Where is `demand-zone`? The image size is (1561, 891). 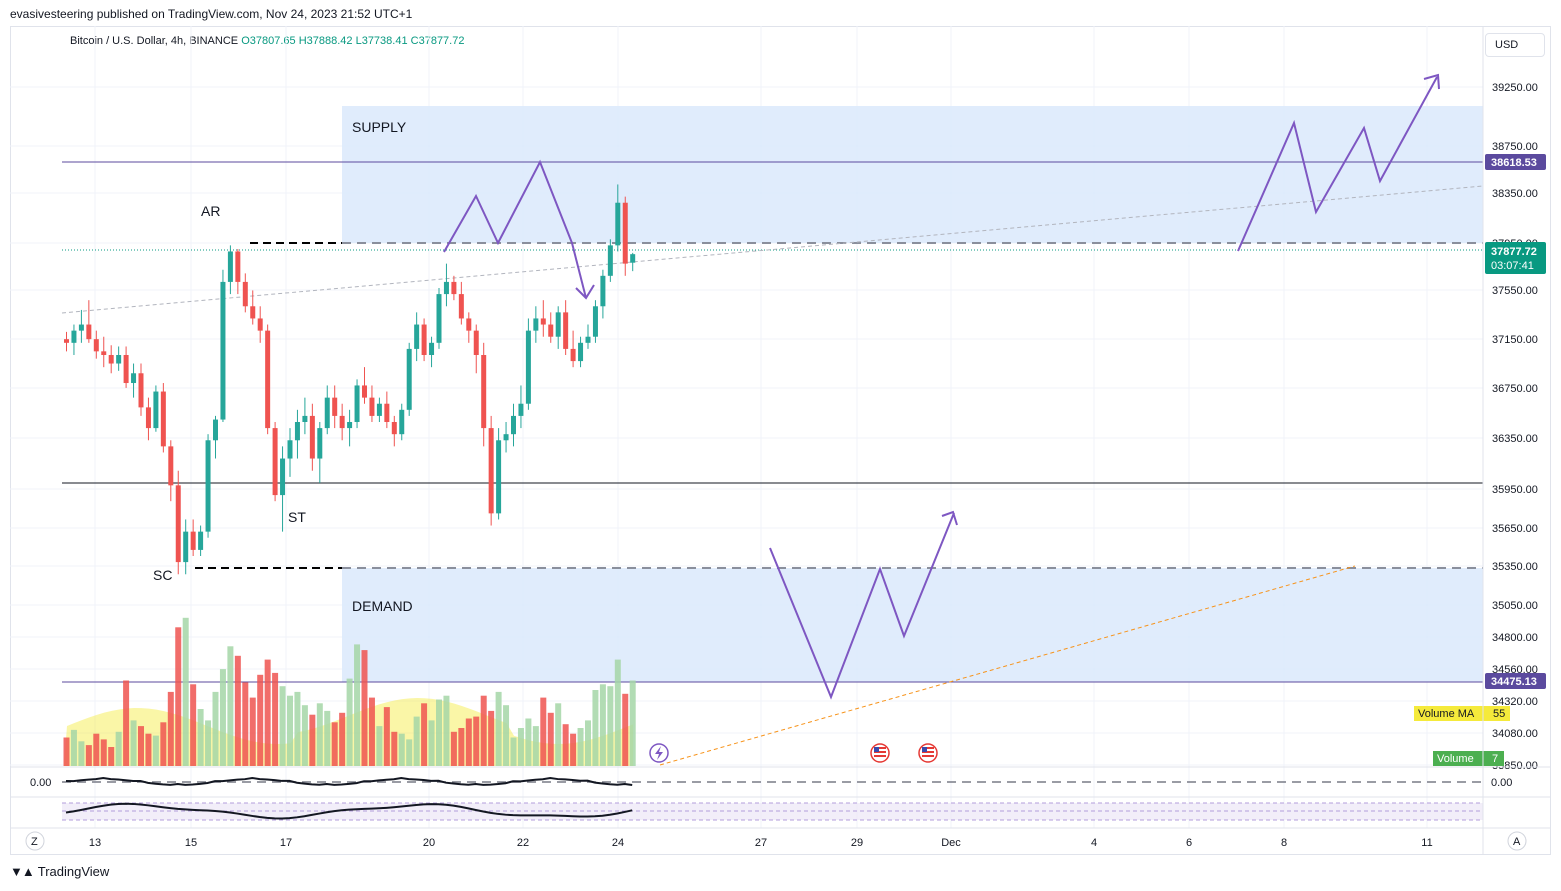 demand-zone is located at coordinates (912, 625).